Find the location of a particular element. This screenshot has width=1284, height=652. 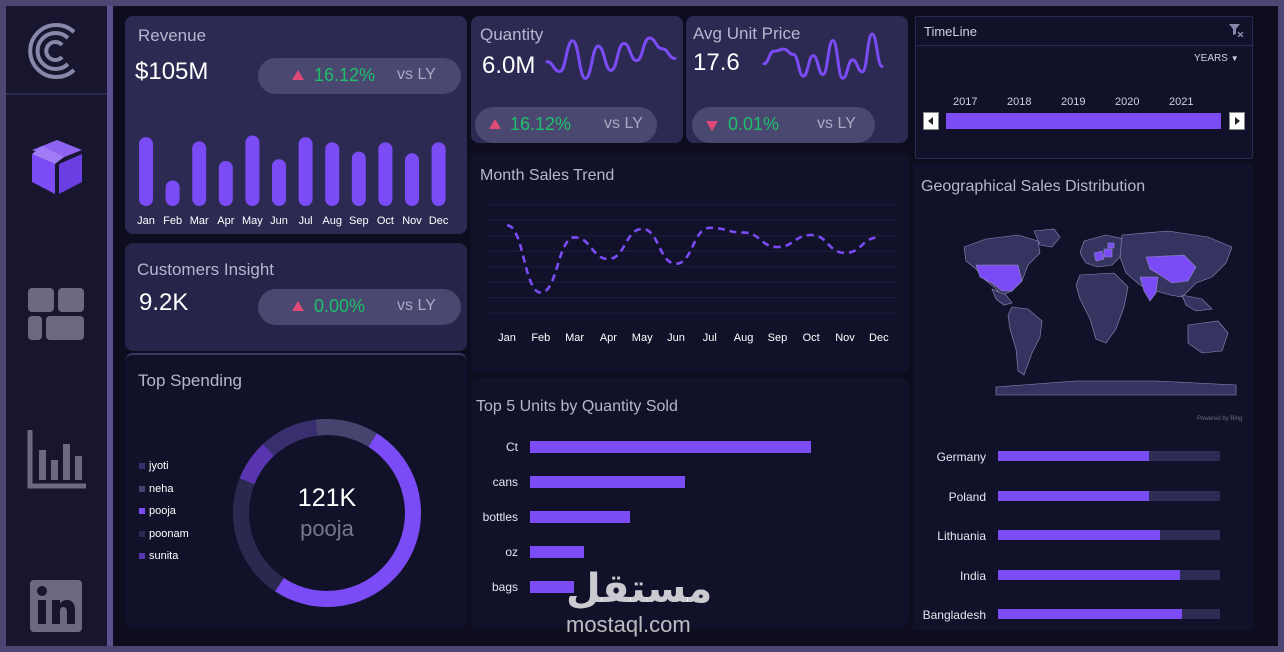

timeline-scroll-left is located at coordinates (931, 121).